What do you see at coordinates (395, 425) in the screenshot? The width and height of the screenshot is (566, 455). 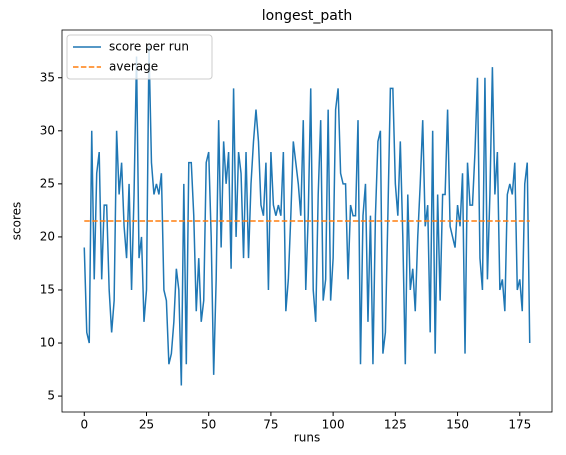 I see `x-tick-label: 125` at bounding box center [395, 425].